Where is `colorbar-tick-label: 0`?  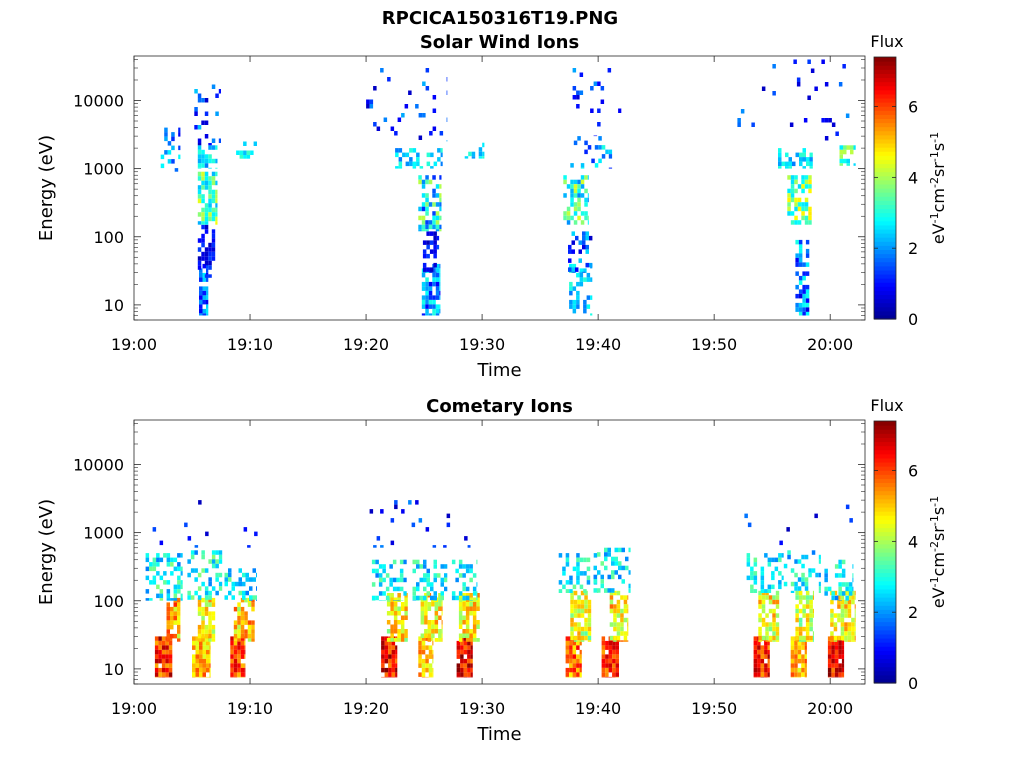
colorbar-tick-label: 0 is located at coordinates (913, 683).